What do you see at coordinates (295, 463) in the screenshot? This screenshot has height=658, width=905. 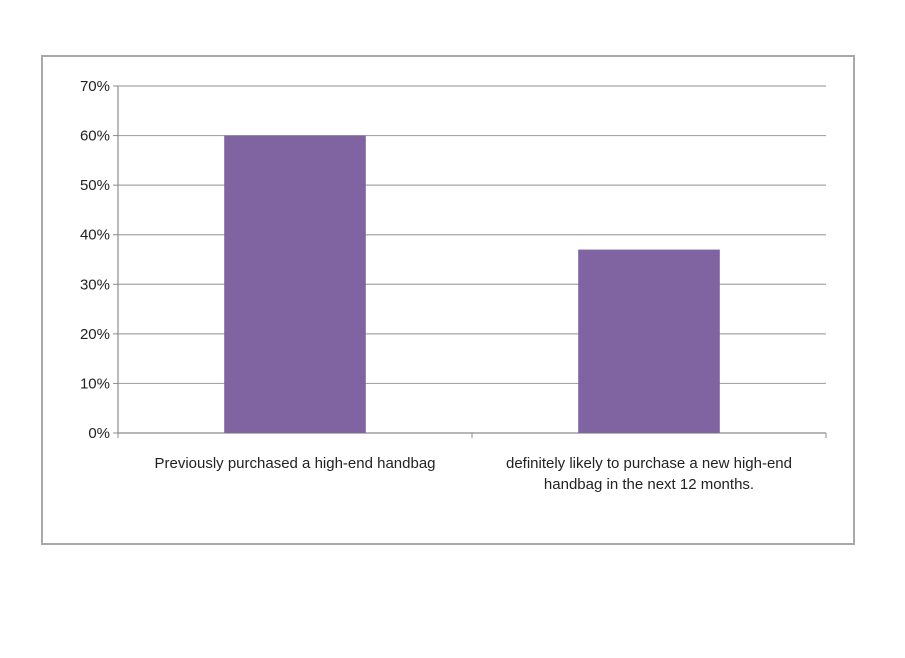 I see `category-label-previously-purchased: Previously purchased a high-end handbag` at bounding box center [295, 463].